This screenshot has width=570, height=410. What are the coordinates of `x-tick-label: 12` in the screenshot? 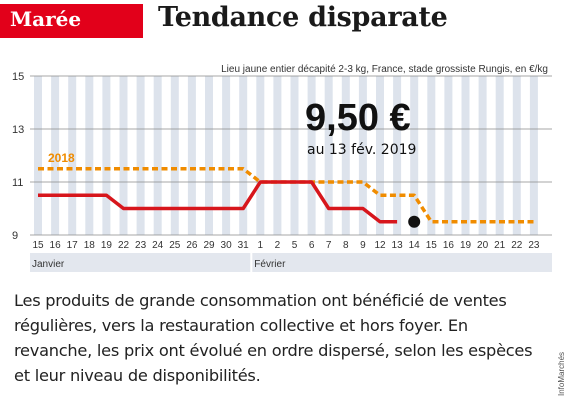 It's located at (380, 245).